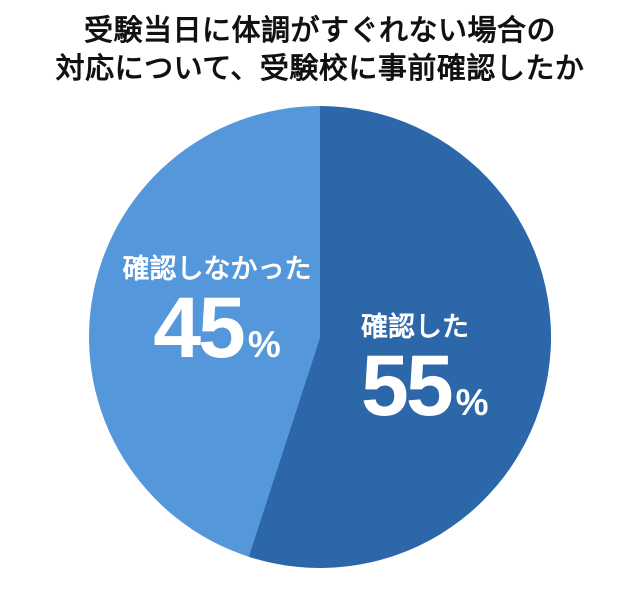 Image resolution: width=640 pixels, height=594 pixels. I want to click on slice-label-not-confirmed: 確認しなかった, so click(217, 269).